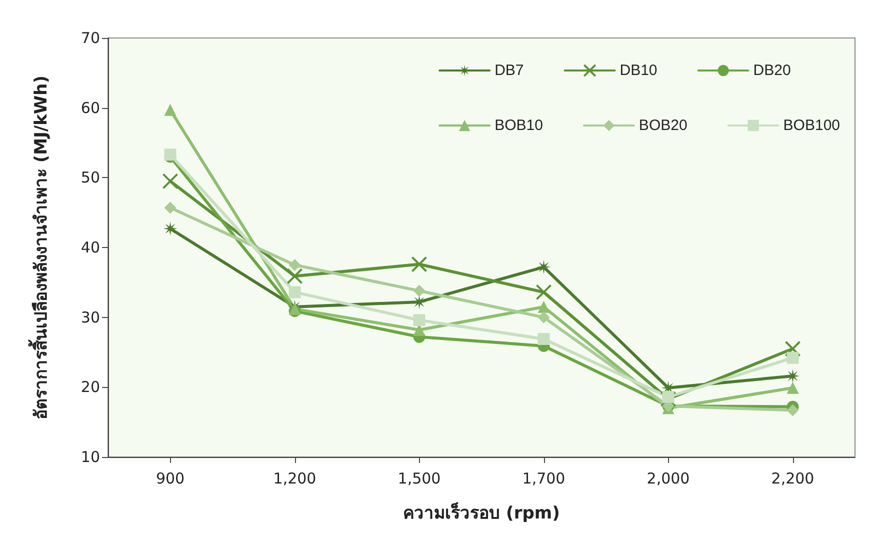  Describe the element at coordinates (40, 247) in the screenshot. I see `y-axis-title: อัตราการสิ้นเปลืองพลังงานจำเพาะ (MJ/kWh)` at that location.